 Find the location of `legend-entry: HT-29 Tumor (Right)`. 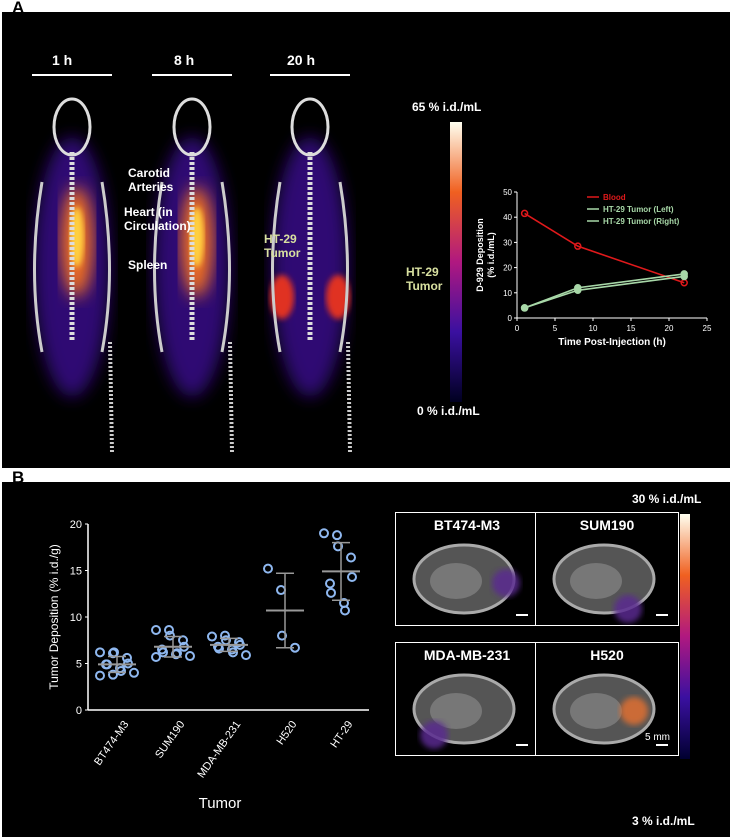

legend-entry: HT-29 Tumor (Right) is located at coordinates (641, 221).